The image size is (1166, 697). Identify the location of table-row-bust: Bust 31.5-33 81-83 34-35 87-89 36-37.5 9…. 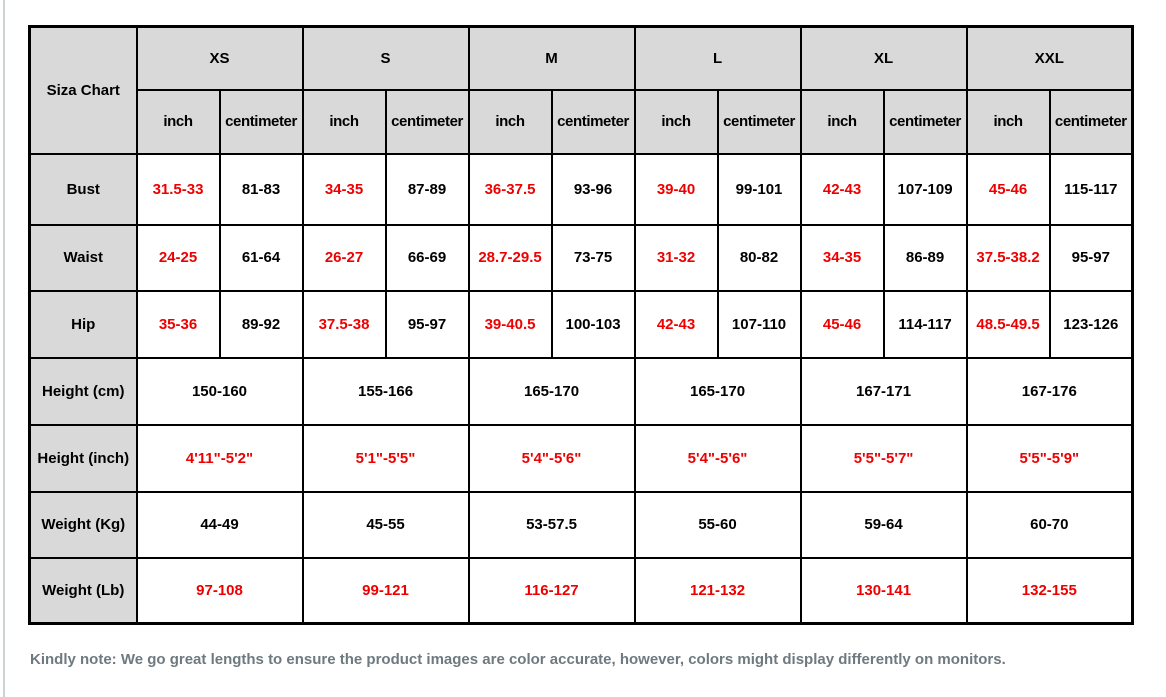
(581, 189).